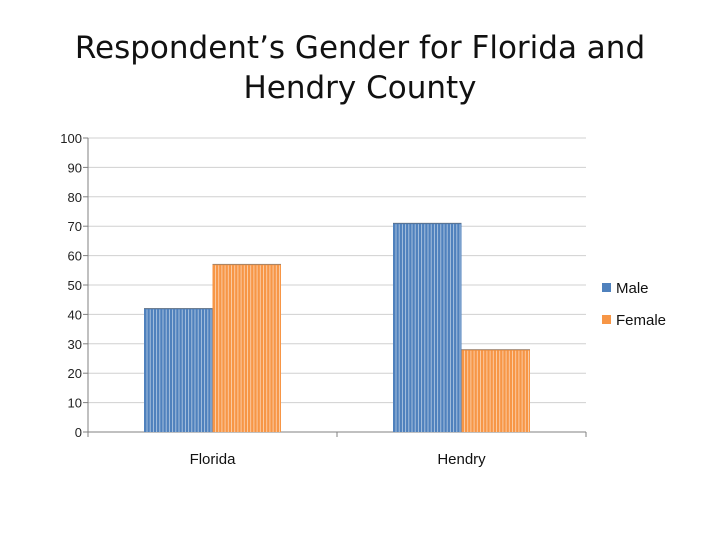 Image resolution: width=720 pixels, height=540 pixels. Describe the element at coordinates (75, 285) in the screenshot. I see `y-tick-label-50: 50` at that location.